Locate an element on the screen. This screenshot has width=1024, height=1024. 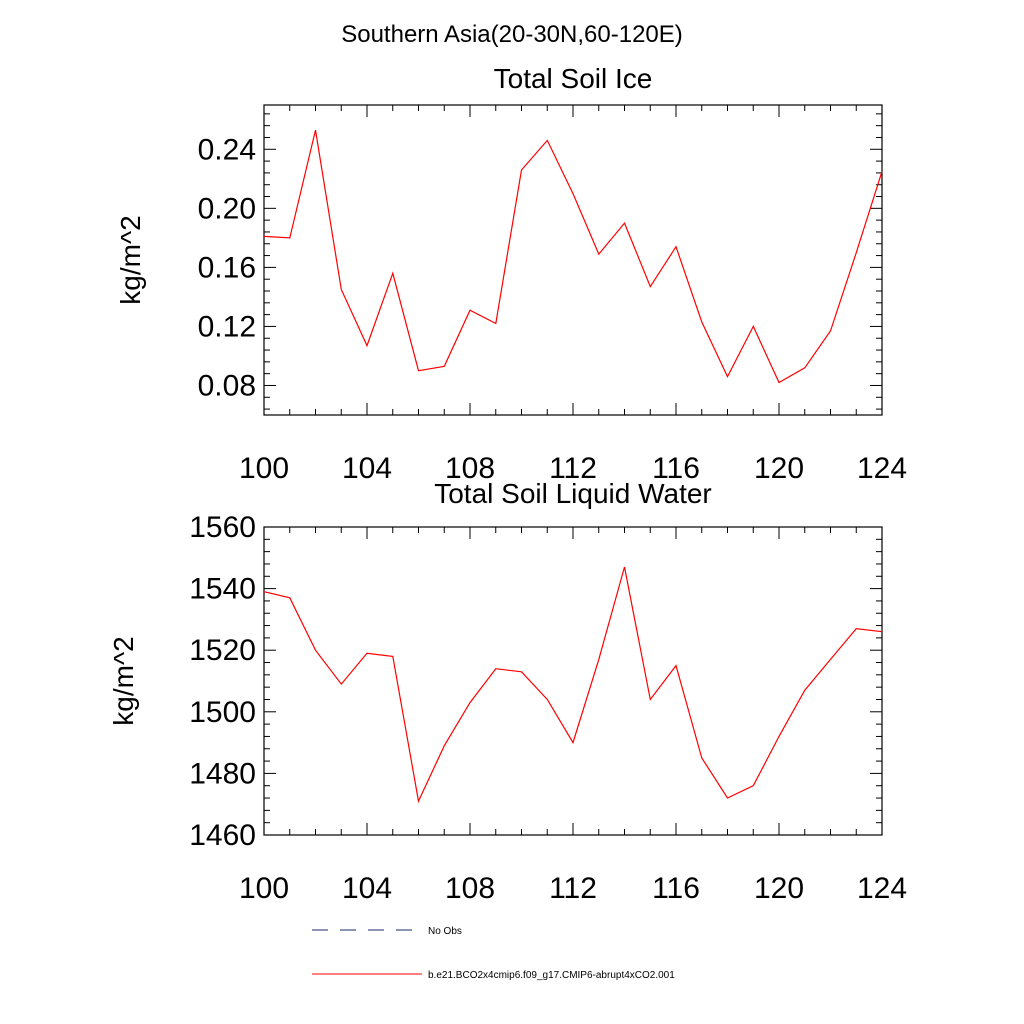
y-tick-label: 0.12 is located at coordinates (227, 326).